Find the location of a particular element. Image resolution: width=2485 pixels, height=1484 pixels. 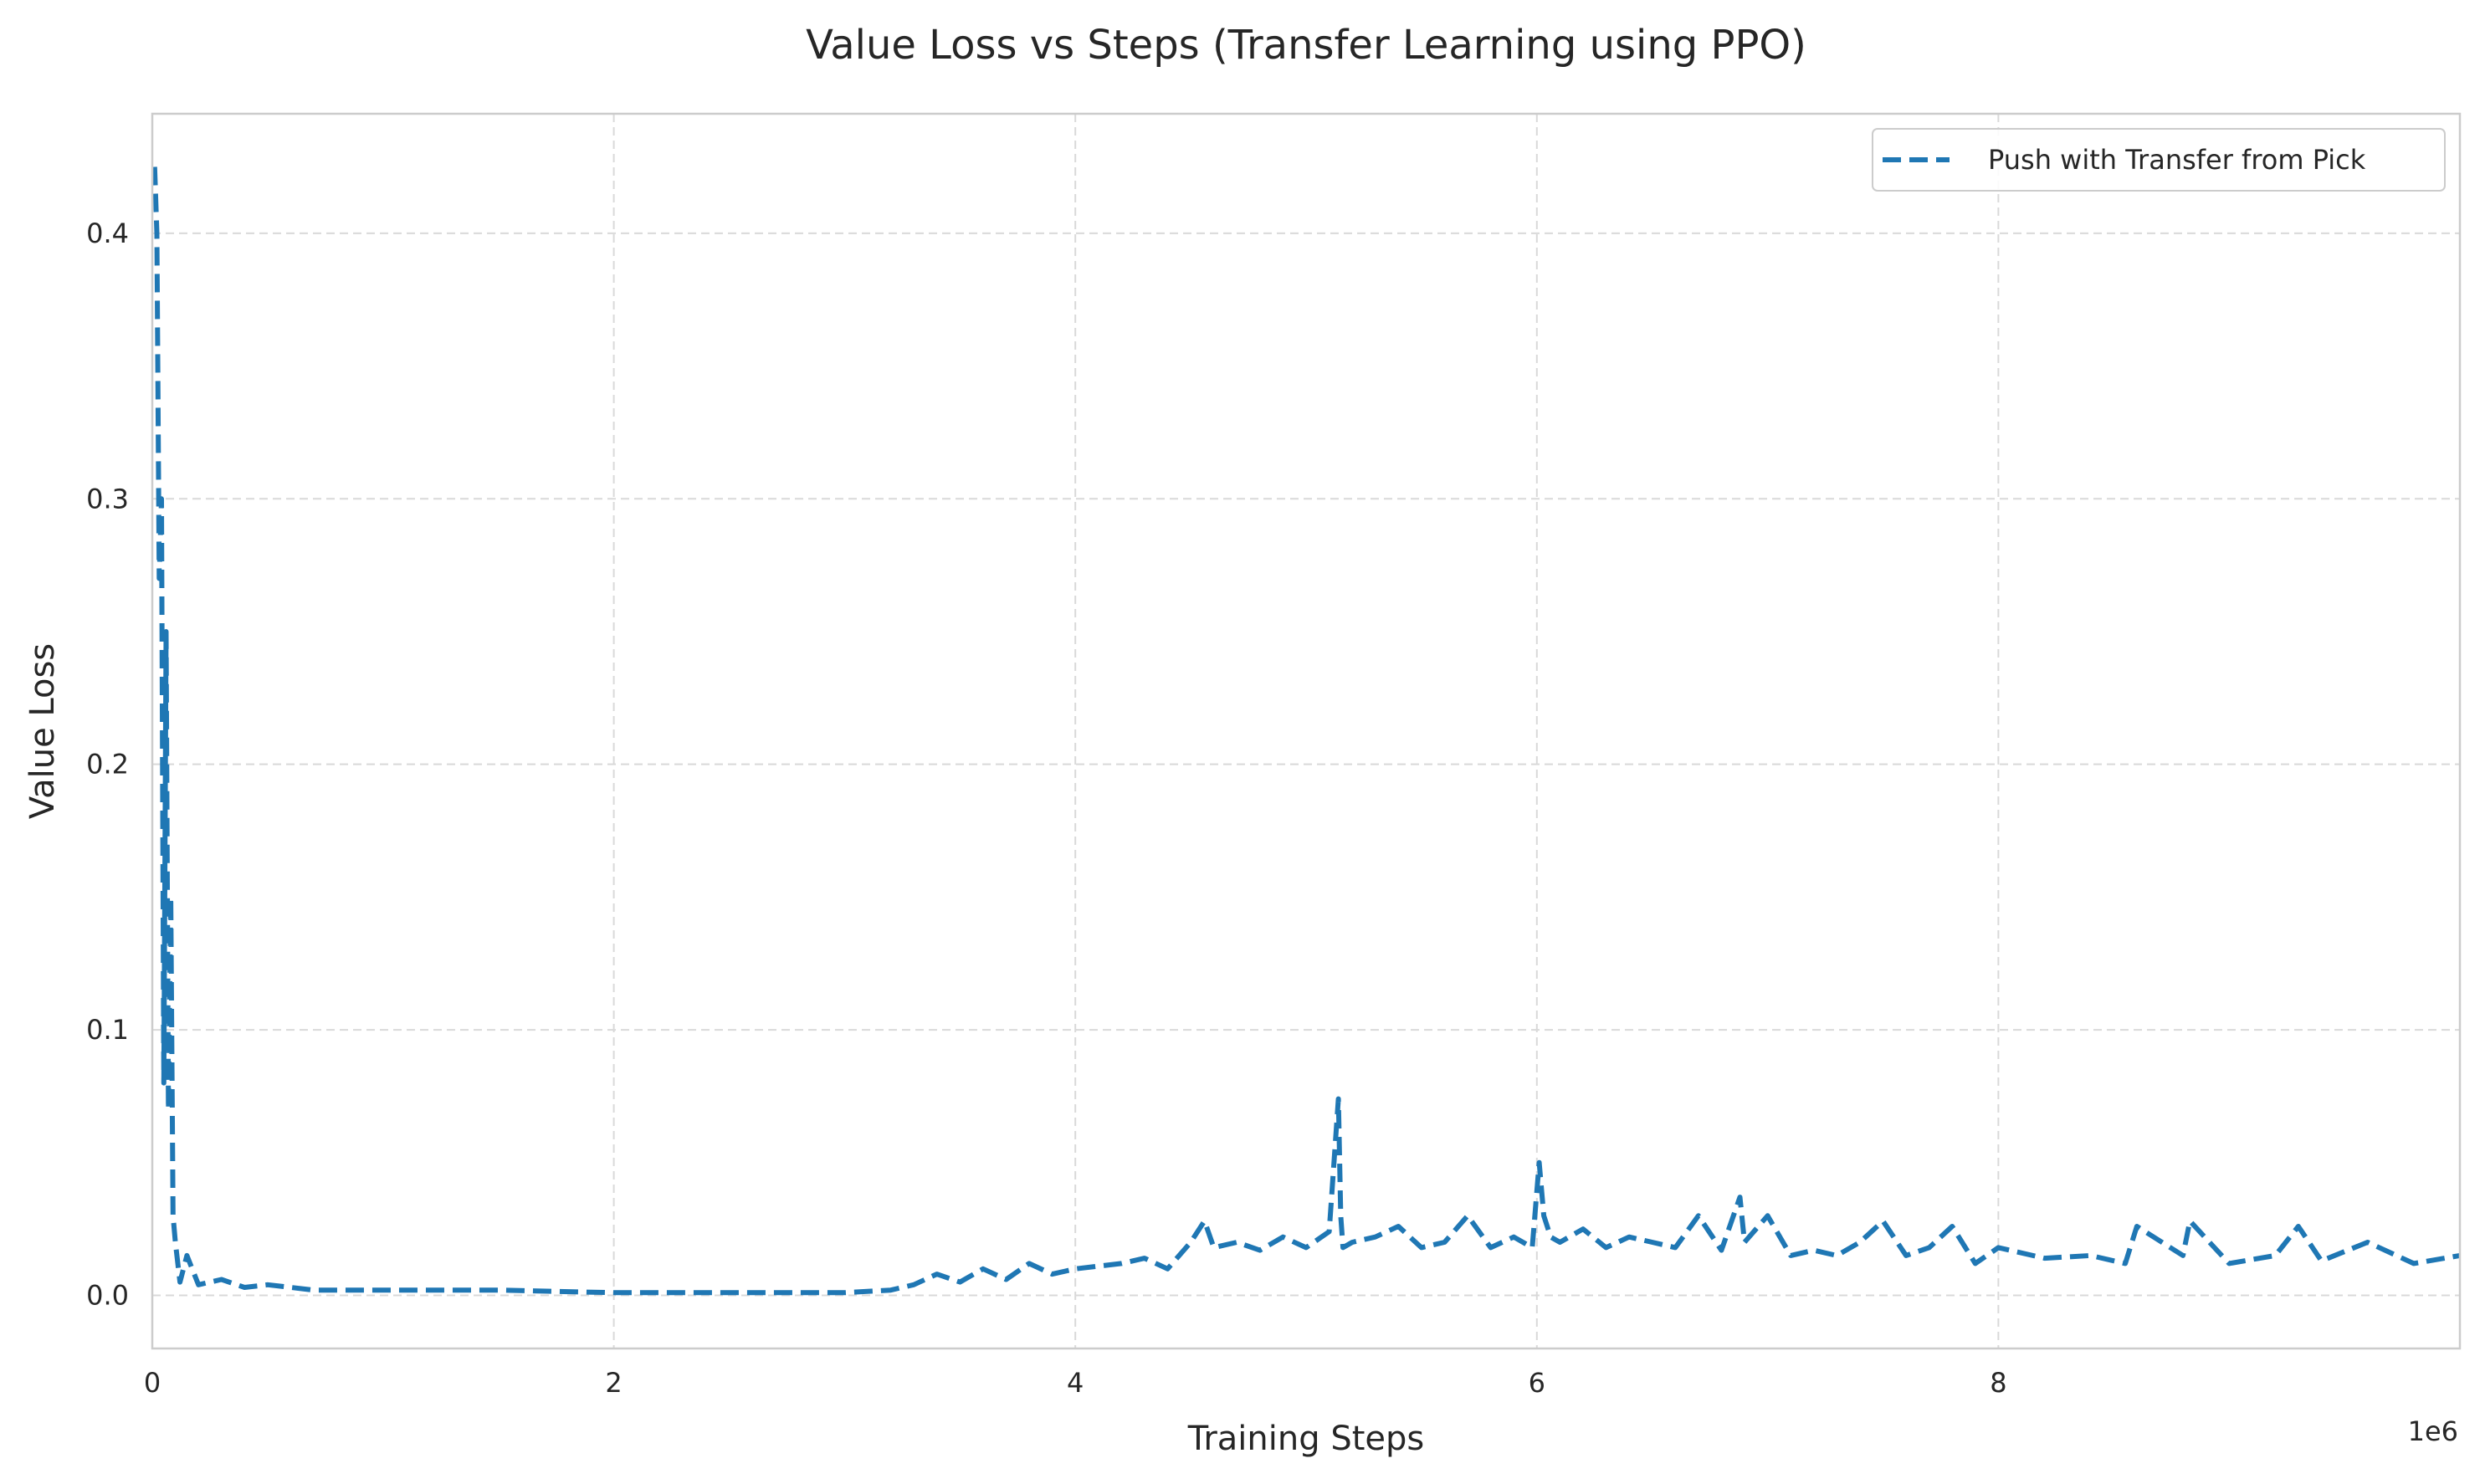

x-tick-label: 0 is located at coordinates (152, 1383).